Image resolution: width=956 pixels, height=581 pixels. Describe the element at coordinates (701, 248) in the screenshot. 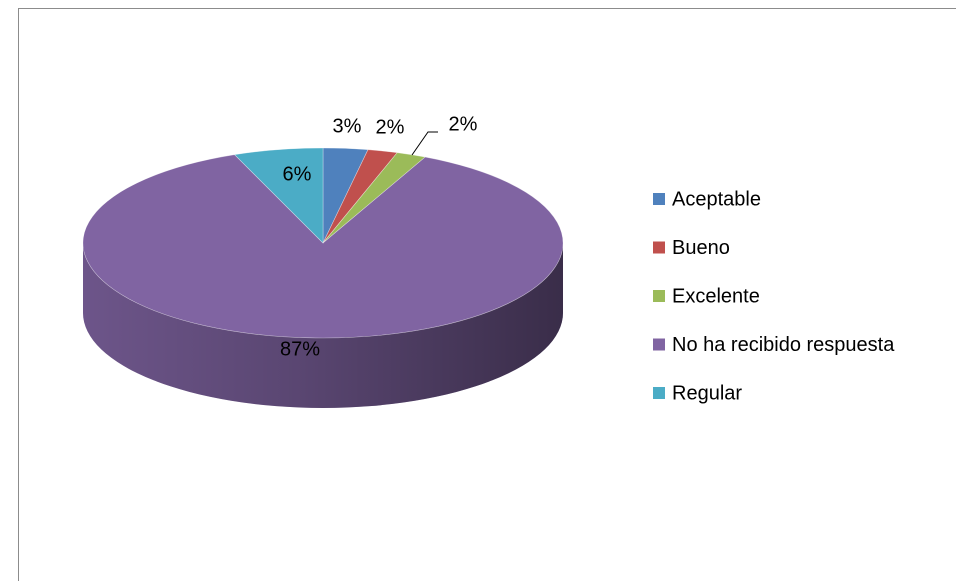

I see `legend-label: Bueno` at that location.